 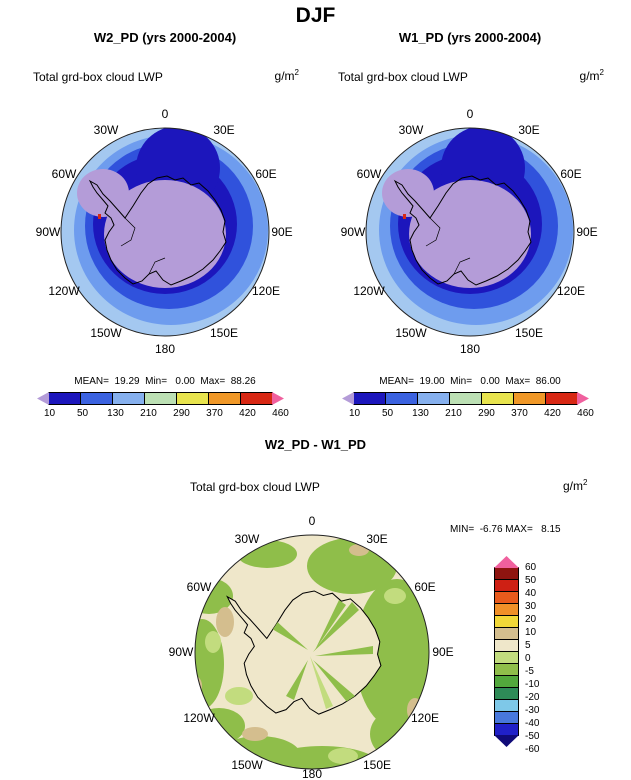 I want to click on colorbar-tick-label: -50, so click(x=532, y=736).